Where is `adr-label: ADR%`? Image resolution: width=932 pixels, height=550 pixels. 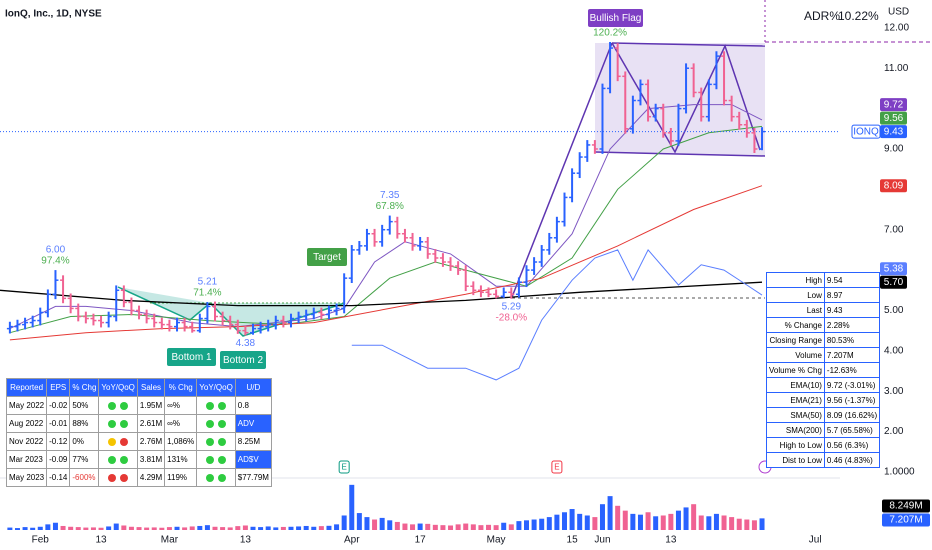
adr-label: ADR% is located at coordinates (822, 16).